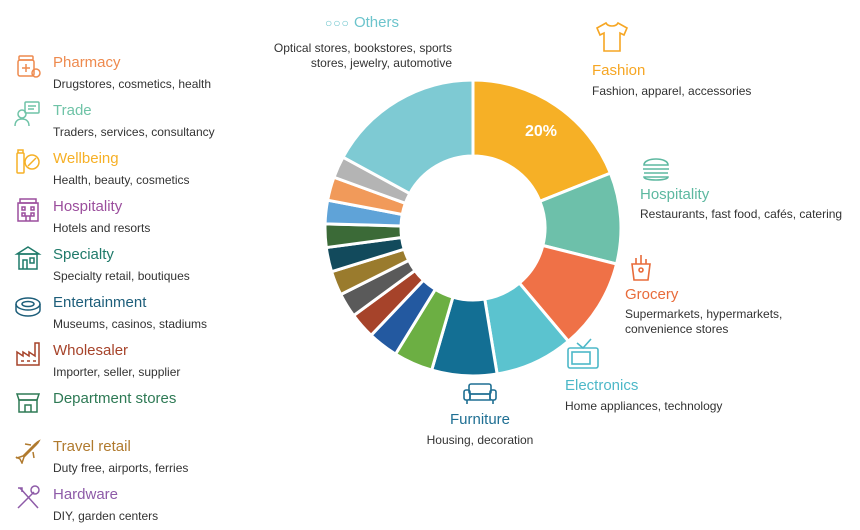 This screenshot has width=860, height=530. Describe the element at coordinates (132, 314) in the screenshot. I see `legend-item-entertainment: Entertainment Museums, casinos, stadiums` at that location.